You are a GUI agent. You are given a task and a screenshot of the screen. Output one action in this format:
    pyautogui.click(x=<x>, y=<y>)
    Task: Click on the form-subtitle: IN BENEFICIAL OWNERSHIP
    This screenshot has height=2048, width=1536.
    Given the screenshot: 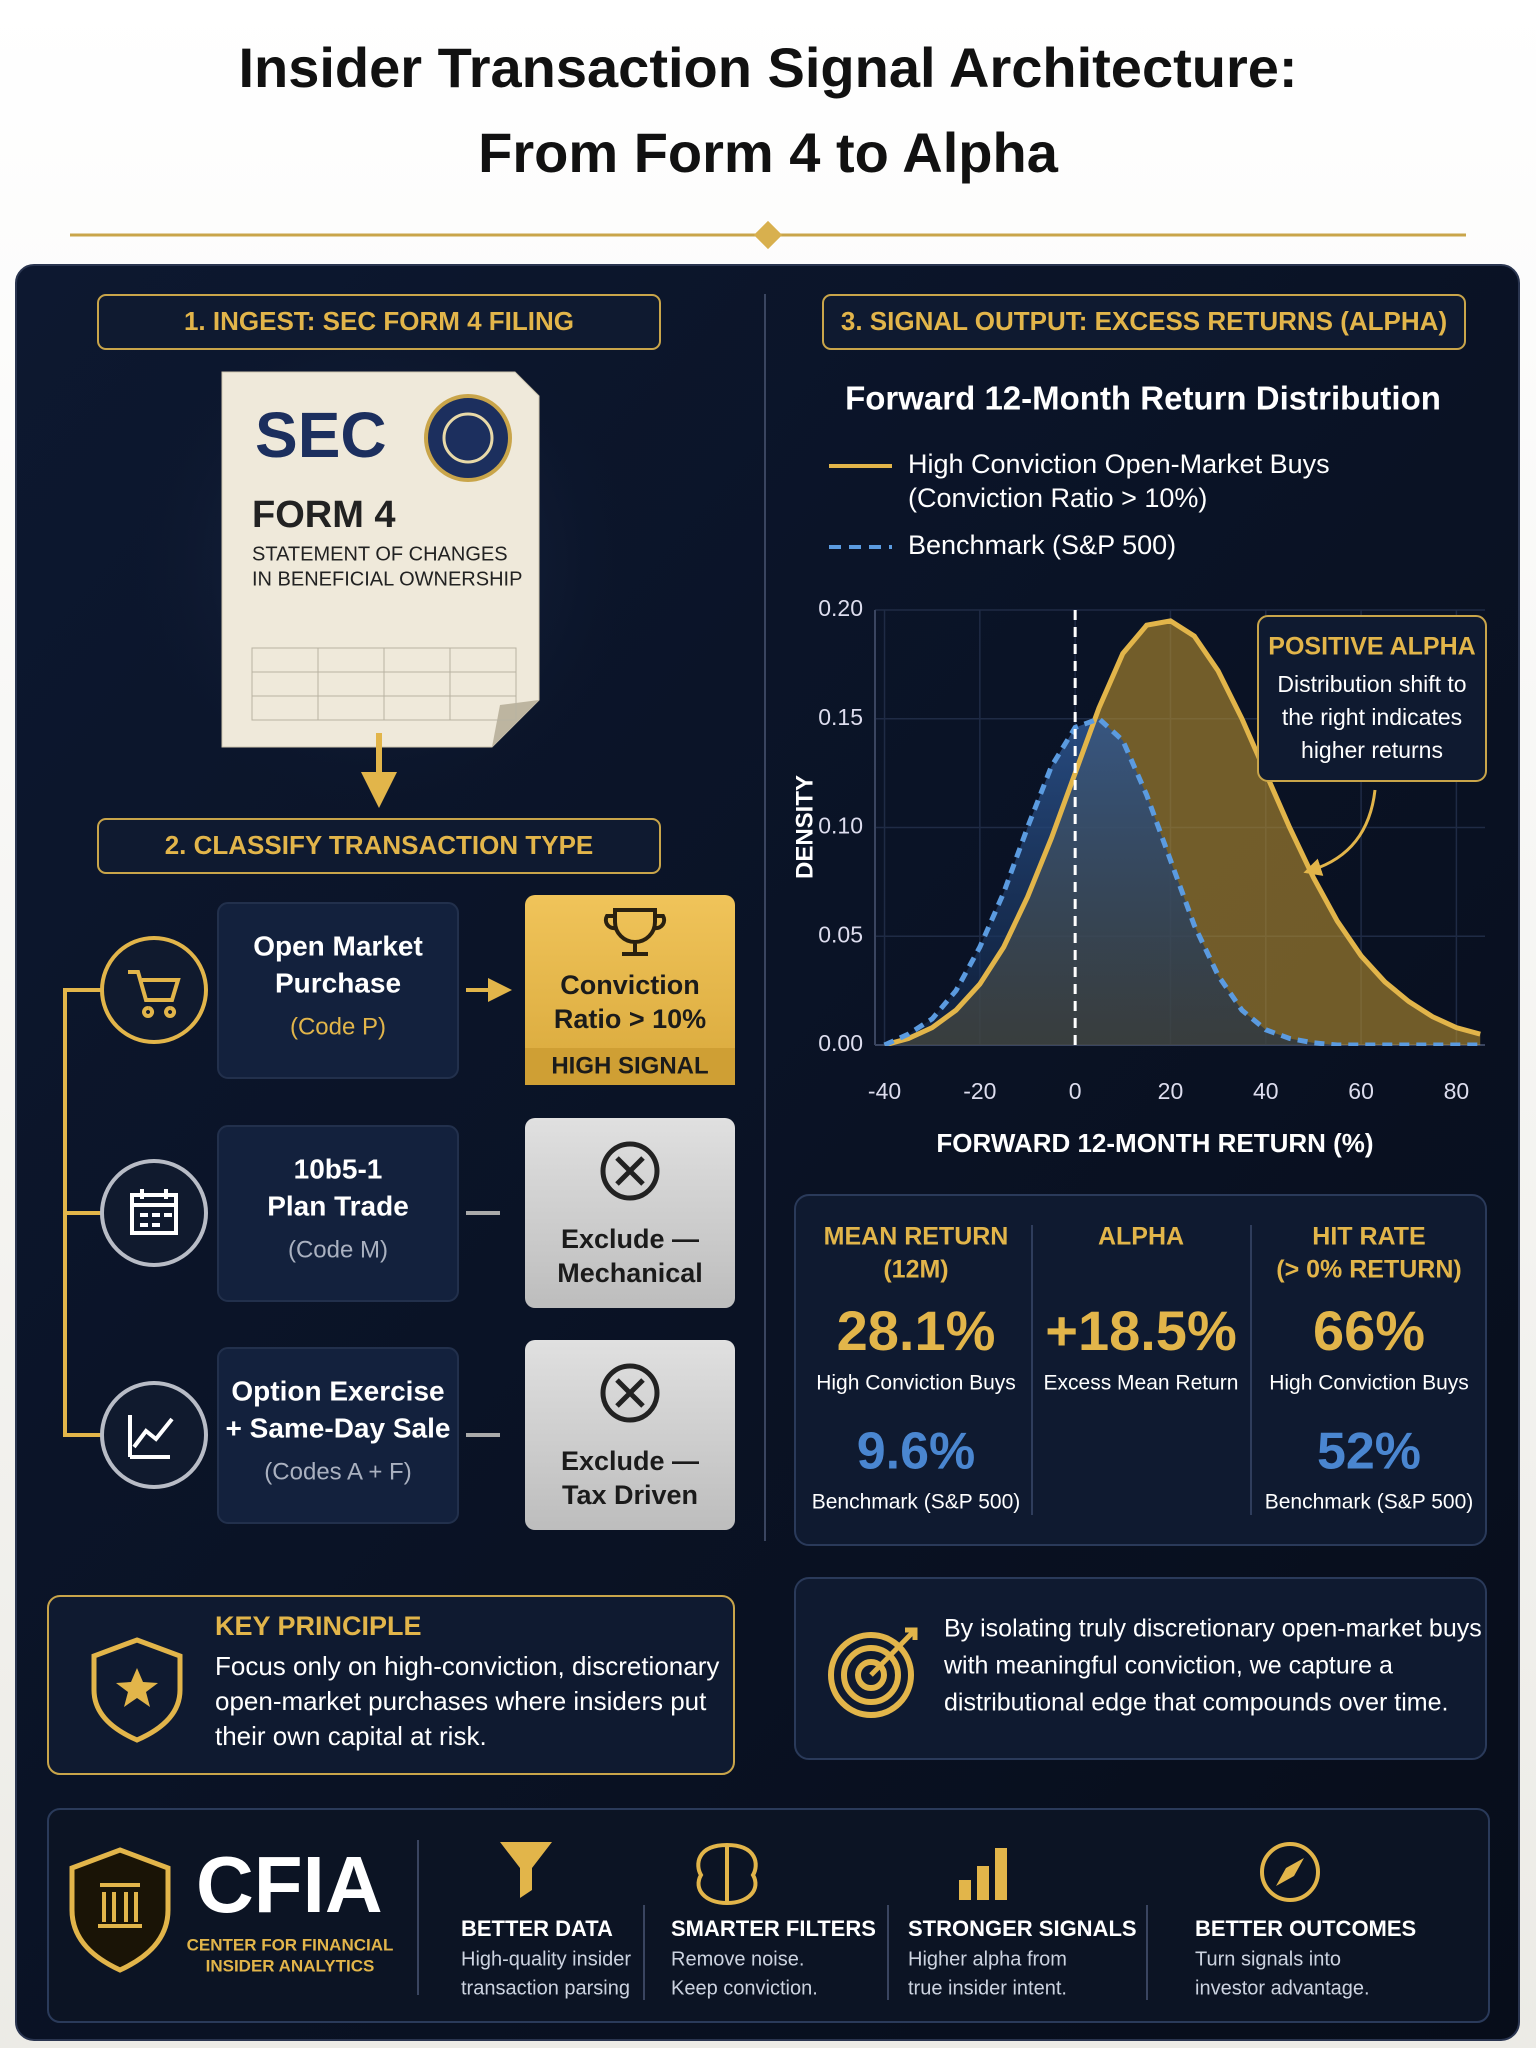 What is the action you would take?
    pyautogui.click(x=387, y=579)
    